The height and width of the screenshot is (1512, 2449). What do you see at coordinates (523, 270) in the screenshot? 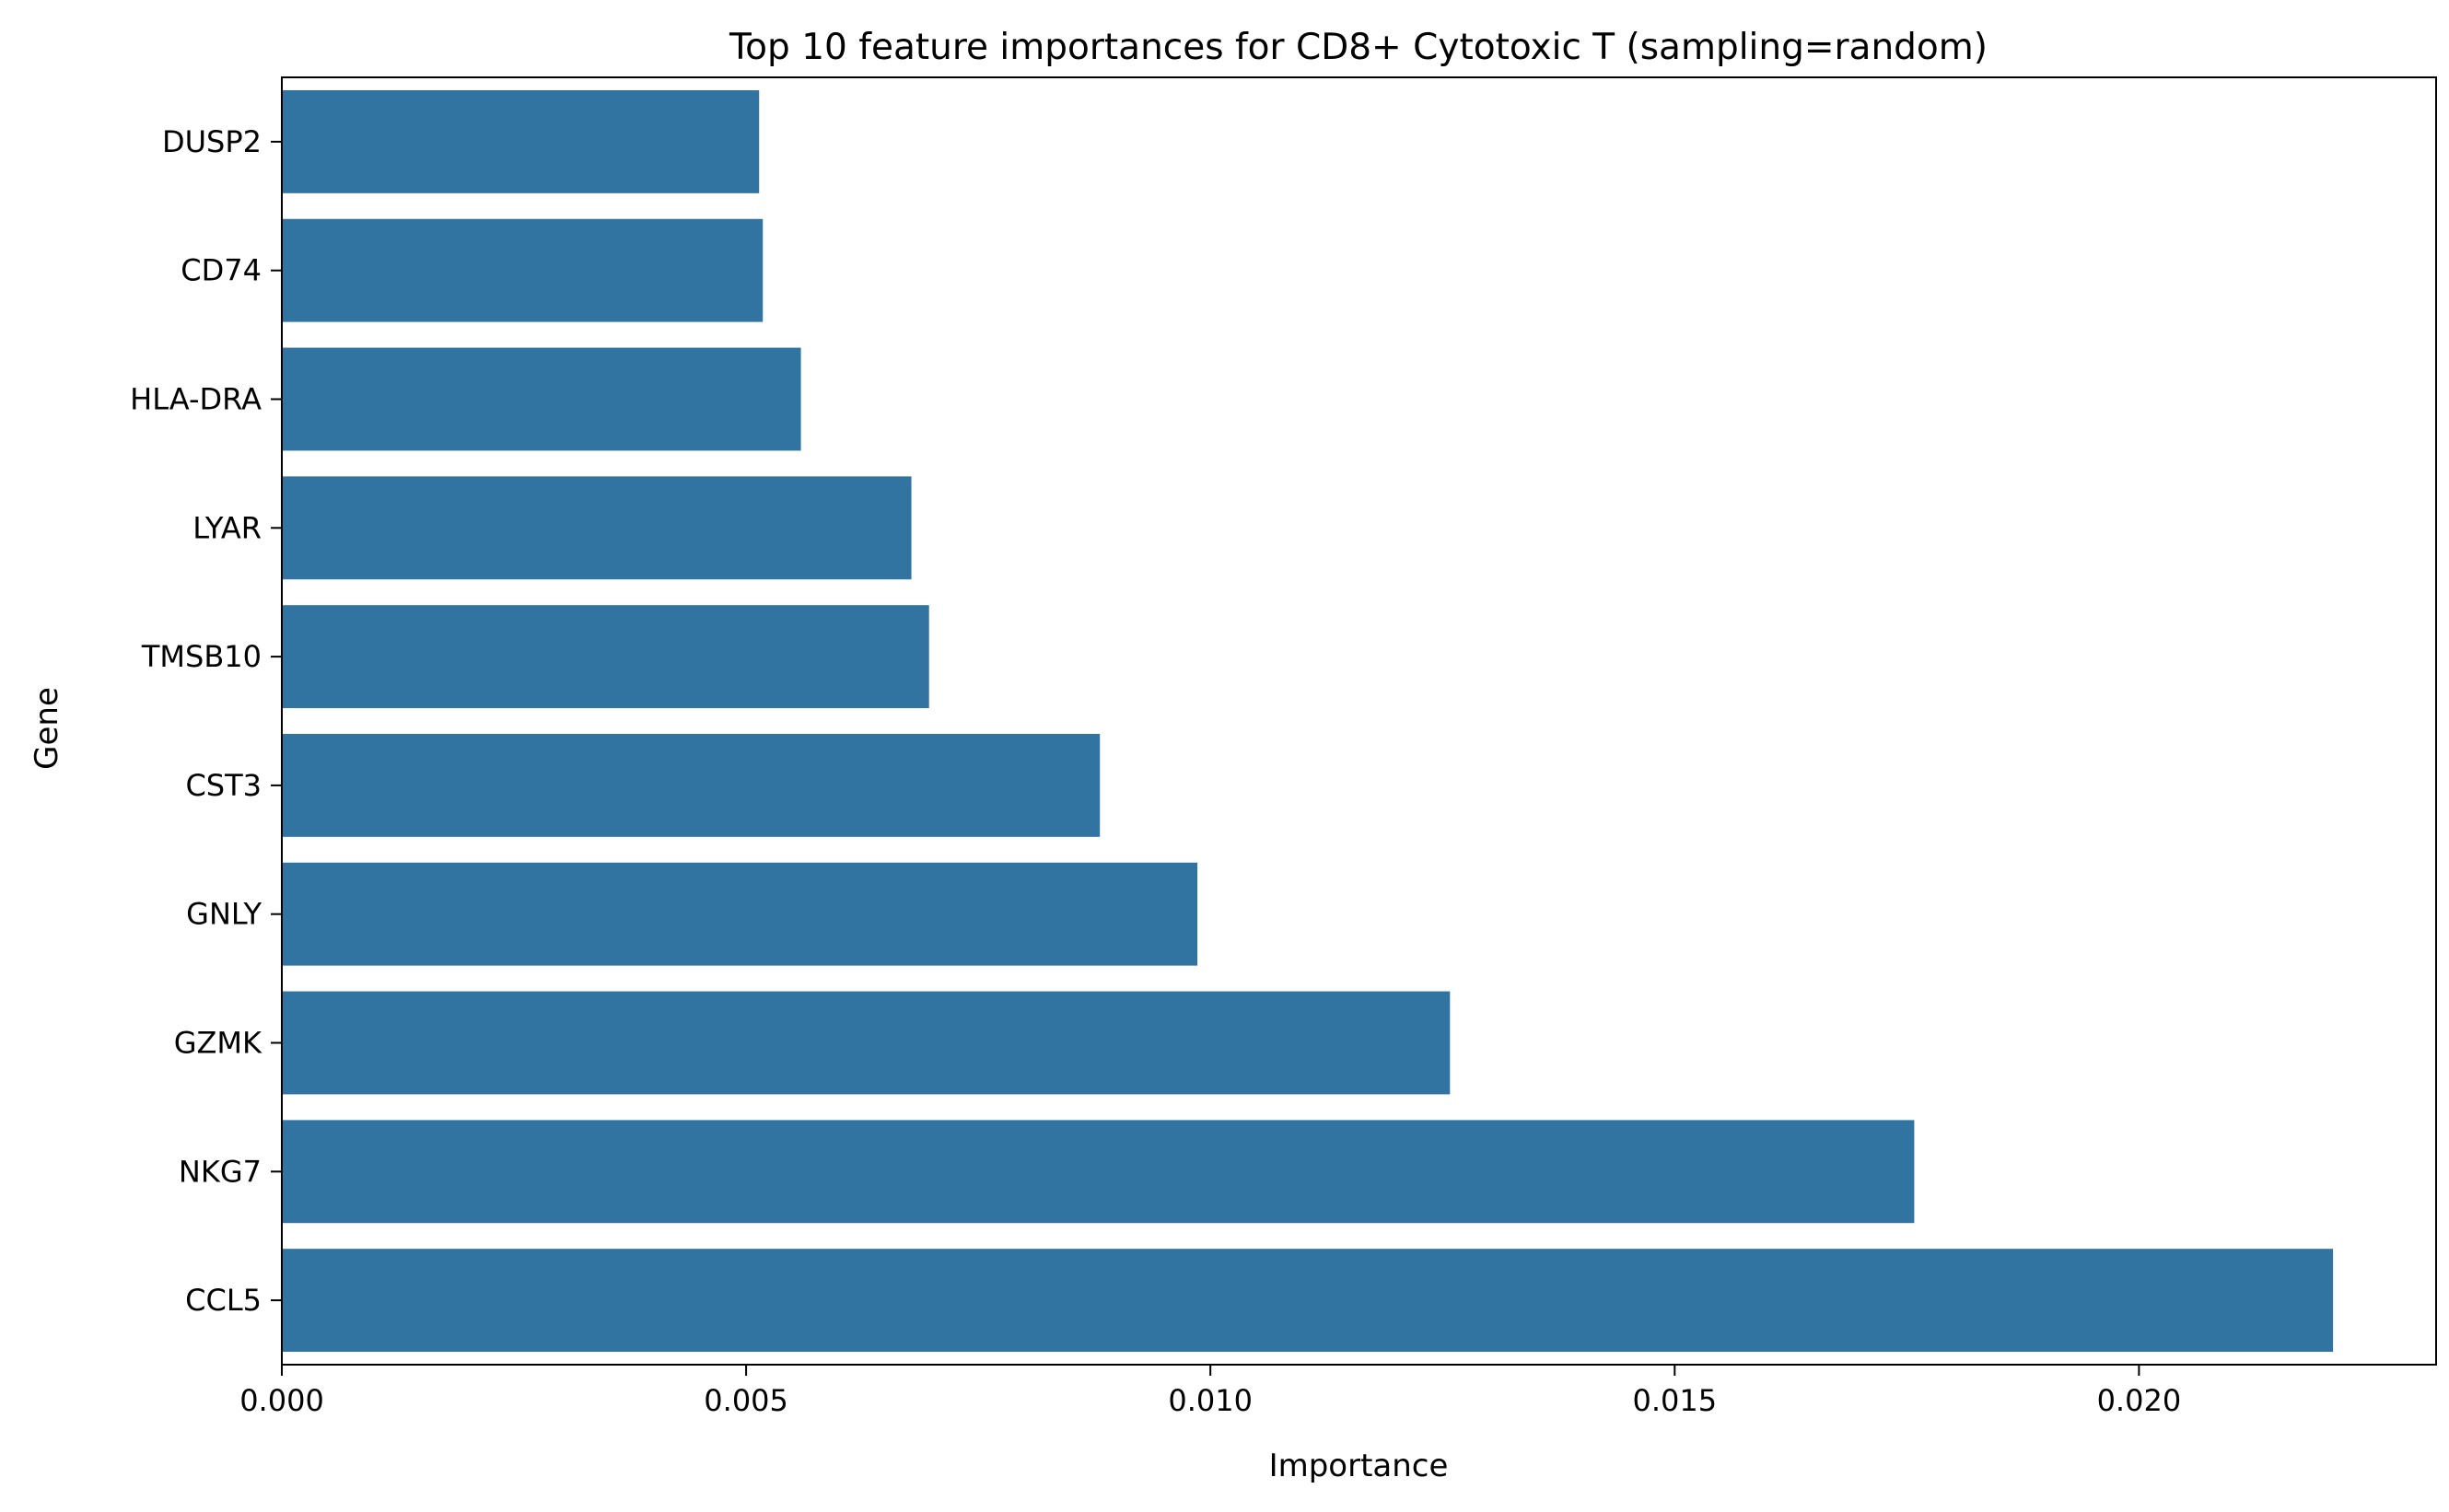
I see `bar-cd74` at bounding box center [523, 270].